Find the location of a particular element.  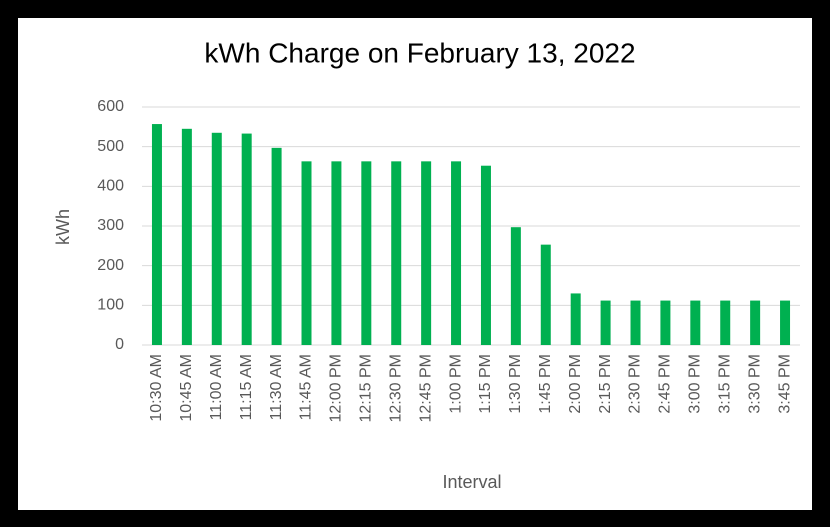

x-tick-label: 1:45 PM is located at coordinates (545, 384).